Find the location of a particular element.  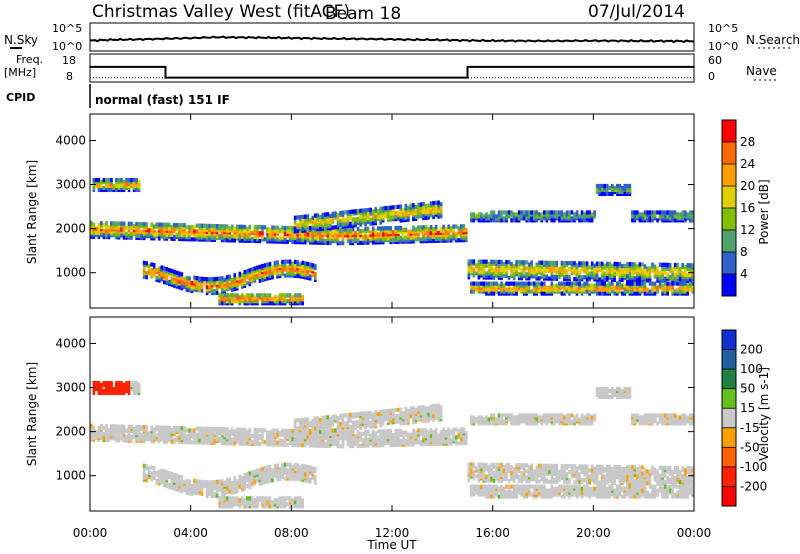

noise-ytick-top-left: 10^5 is located at coordinates (67, 28).